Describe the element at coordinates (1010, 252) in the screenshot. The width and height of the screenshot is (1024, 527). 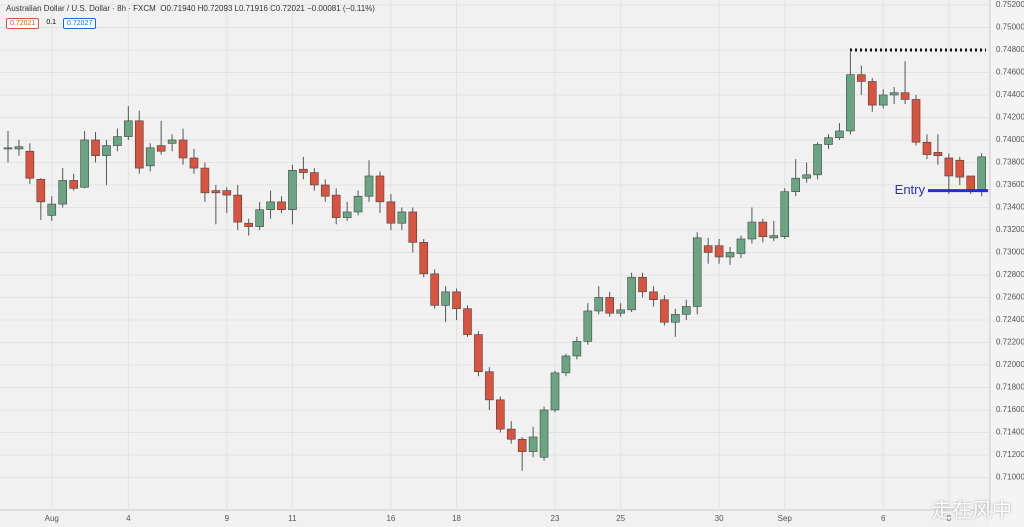
I see `y-tick-label: 0.73000` at that location.